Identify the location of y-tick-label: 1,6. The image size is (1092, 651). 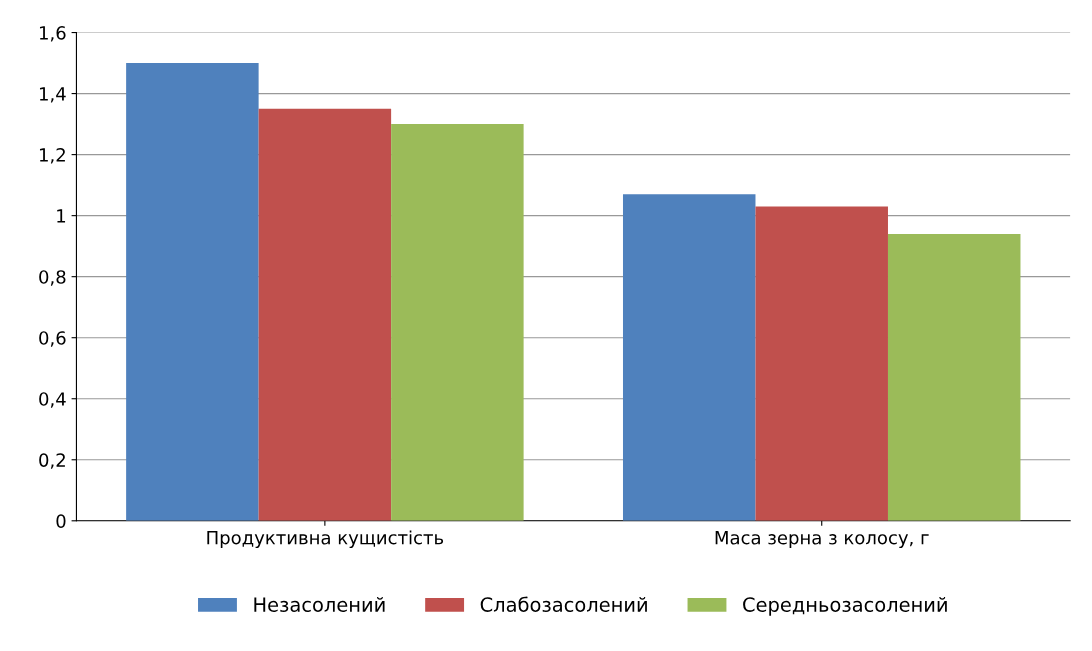
(52, 34).